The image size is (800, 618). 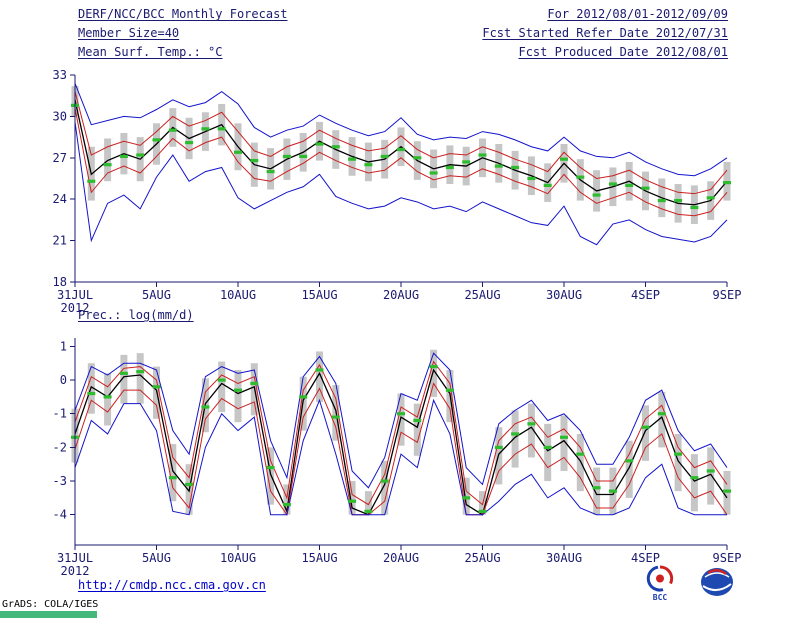 What do you see at coordinates (645, 558) in the screenshot?
I see `precipitation-x-tick-label: 4SEP` at bounding box center [645, 558].